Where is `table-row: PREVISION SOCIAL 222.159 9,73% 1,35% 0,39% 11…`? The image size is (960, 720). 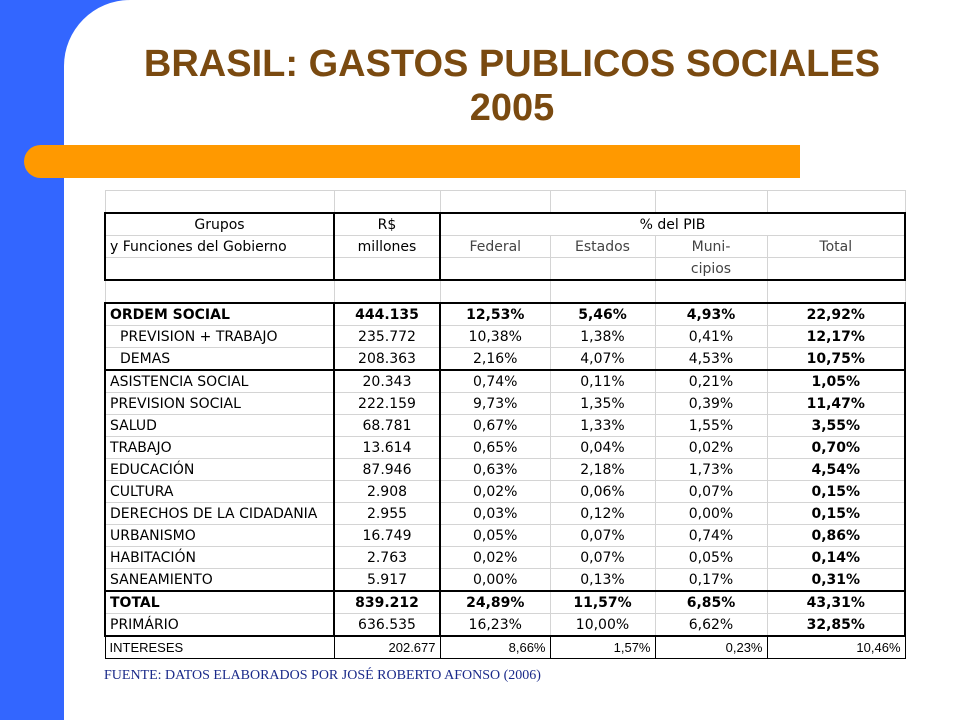
table-row: PREVISION SOCIAL 222.159 9,73% 1,35% 0,39% 11… is located at coordinates (505, 403).